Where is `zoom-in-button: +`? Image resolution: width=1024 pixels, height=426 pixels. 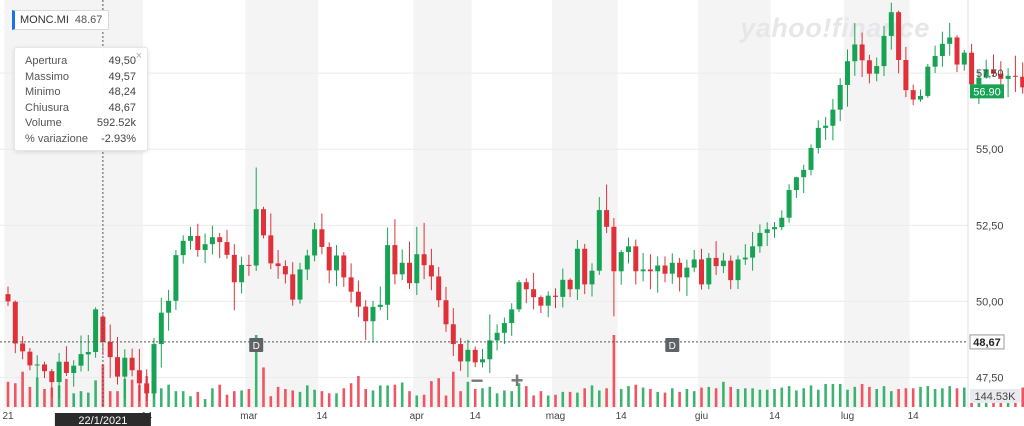 zoom-in-button: + is located at coordinates (517, 380).